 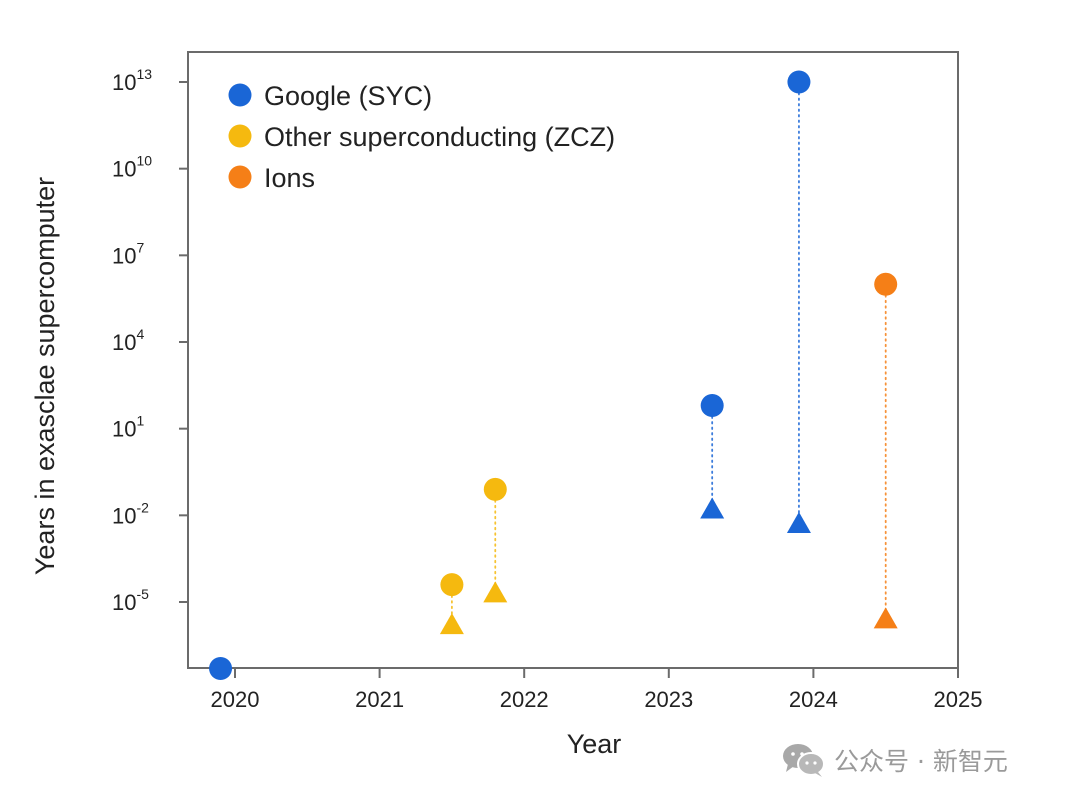 I want to click on legend-label: Ions, so click(x=289, y=178).